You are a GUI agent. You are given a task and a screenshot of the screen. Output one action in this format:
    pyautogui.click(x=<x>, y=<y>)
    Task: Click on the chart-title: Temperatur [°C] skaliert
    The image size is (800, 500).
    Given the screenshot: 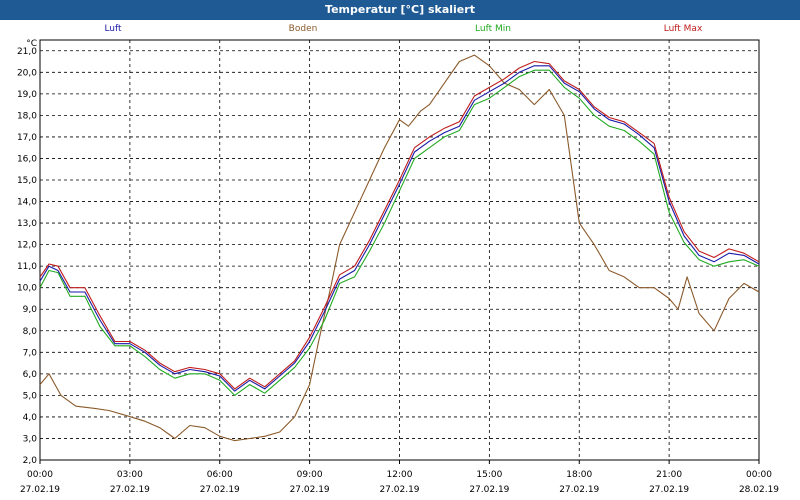 What is the action you would take?
    pyautogui.click(x=400, y=10)
    